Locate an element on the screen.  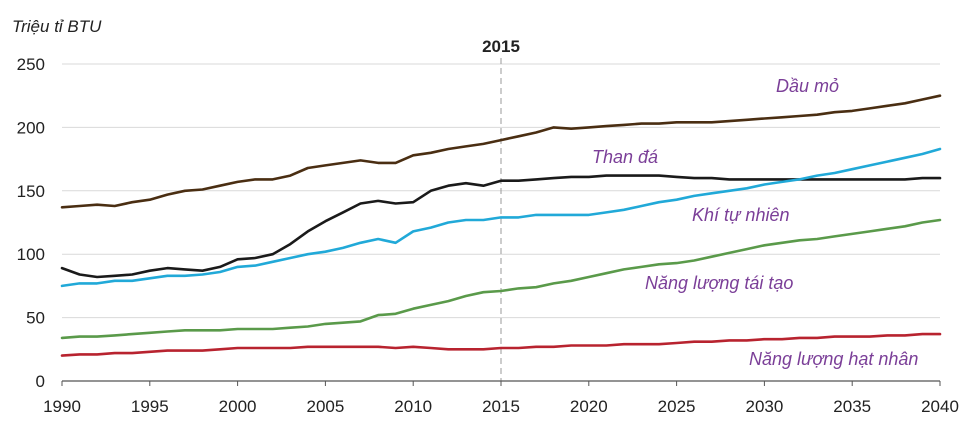
x-tick-label: 2005 is located at coordinates (325, 406).